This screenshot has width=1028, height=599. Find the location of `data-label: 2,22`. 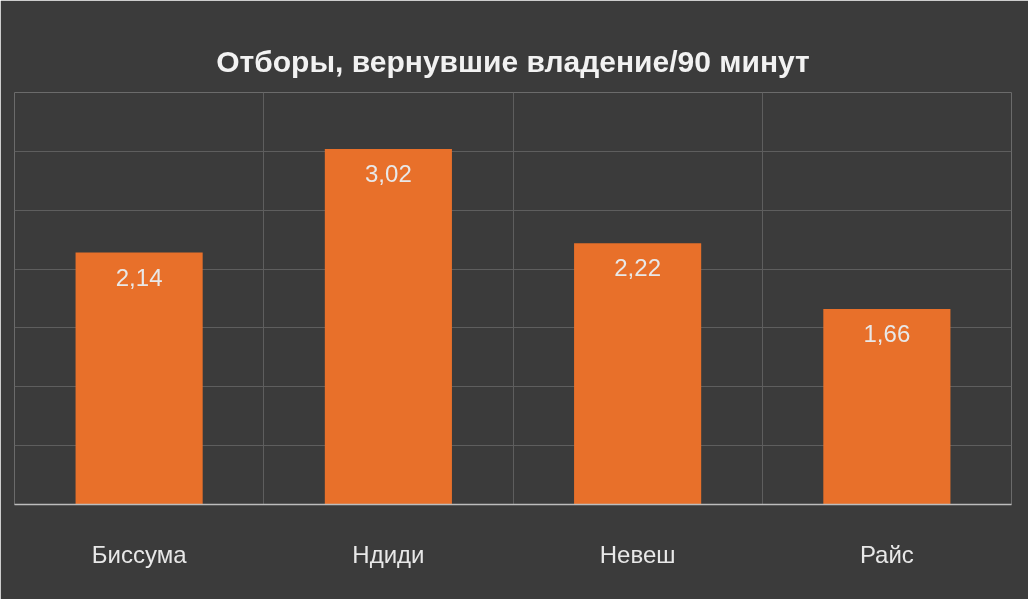

data-label: 2,22 is located at coordinates (637, 268).